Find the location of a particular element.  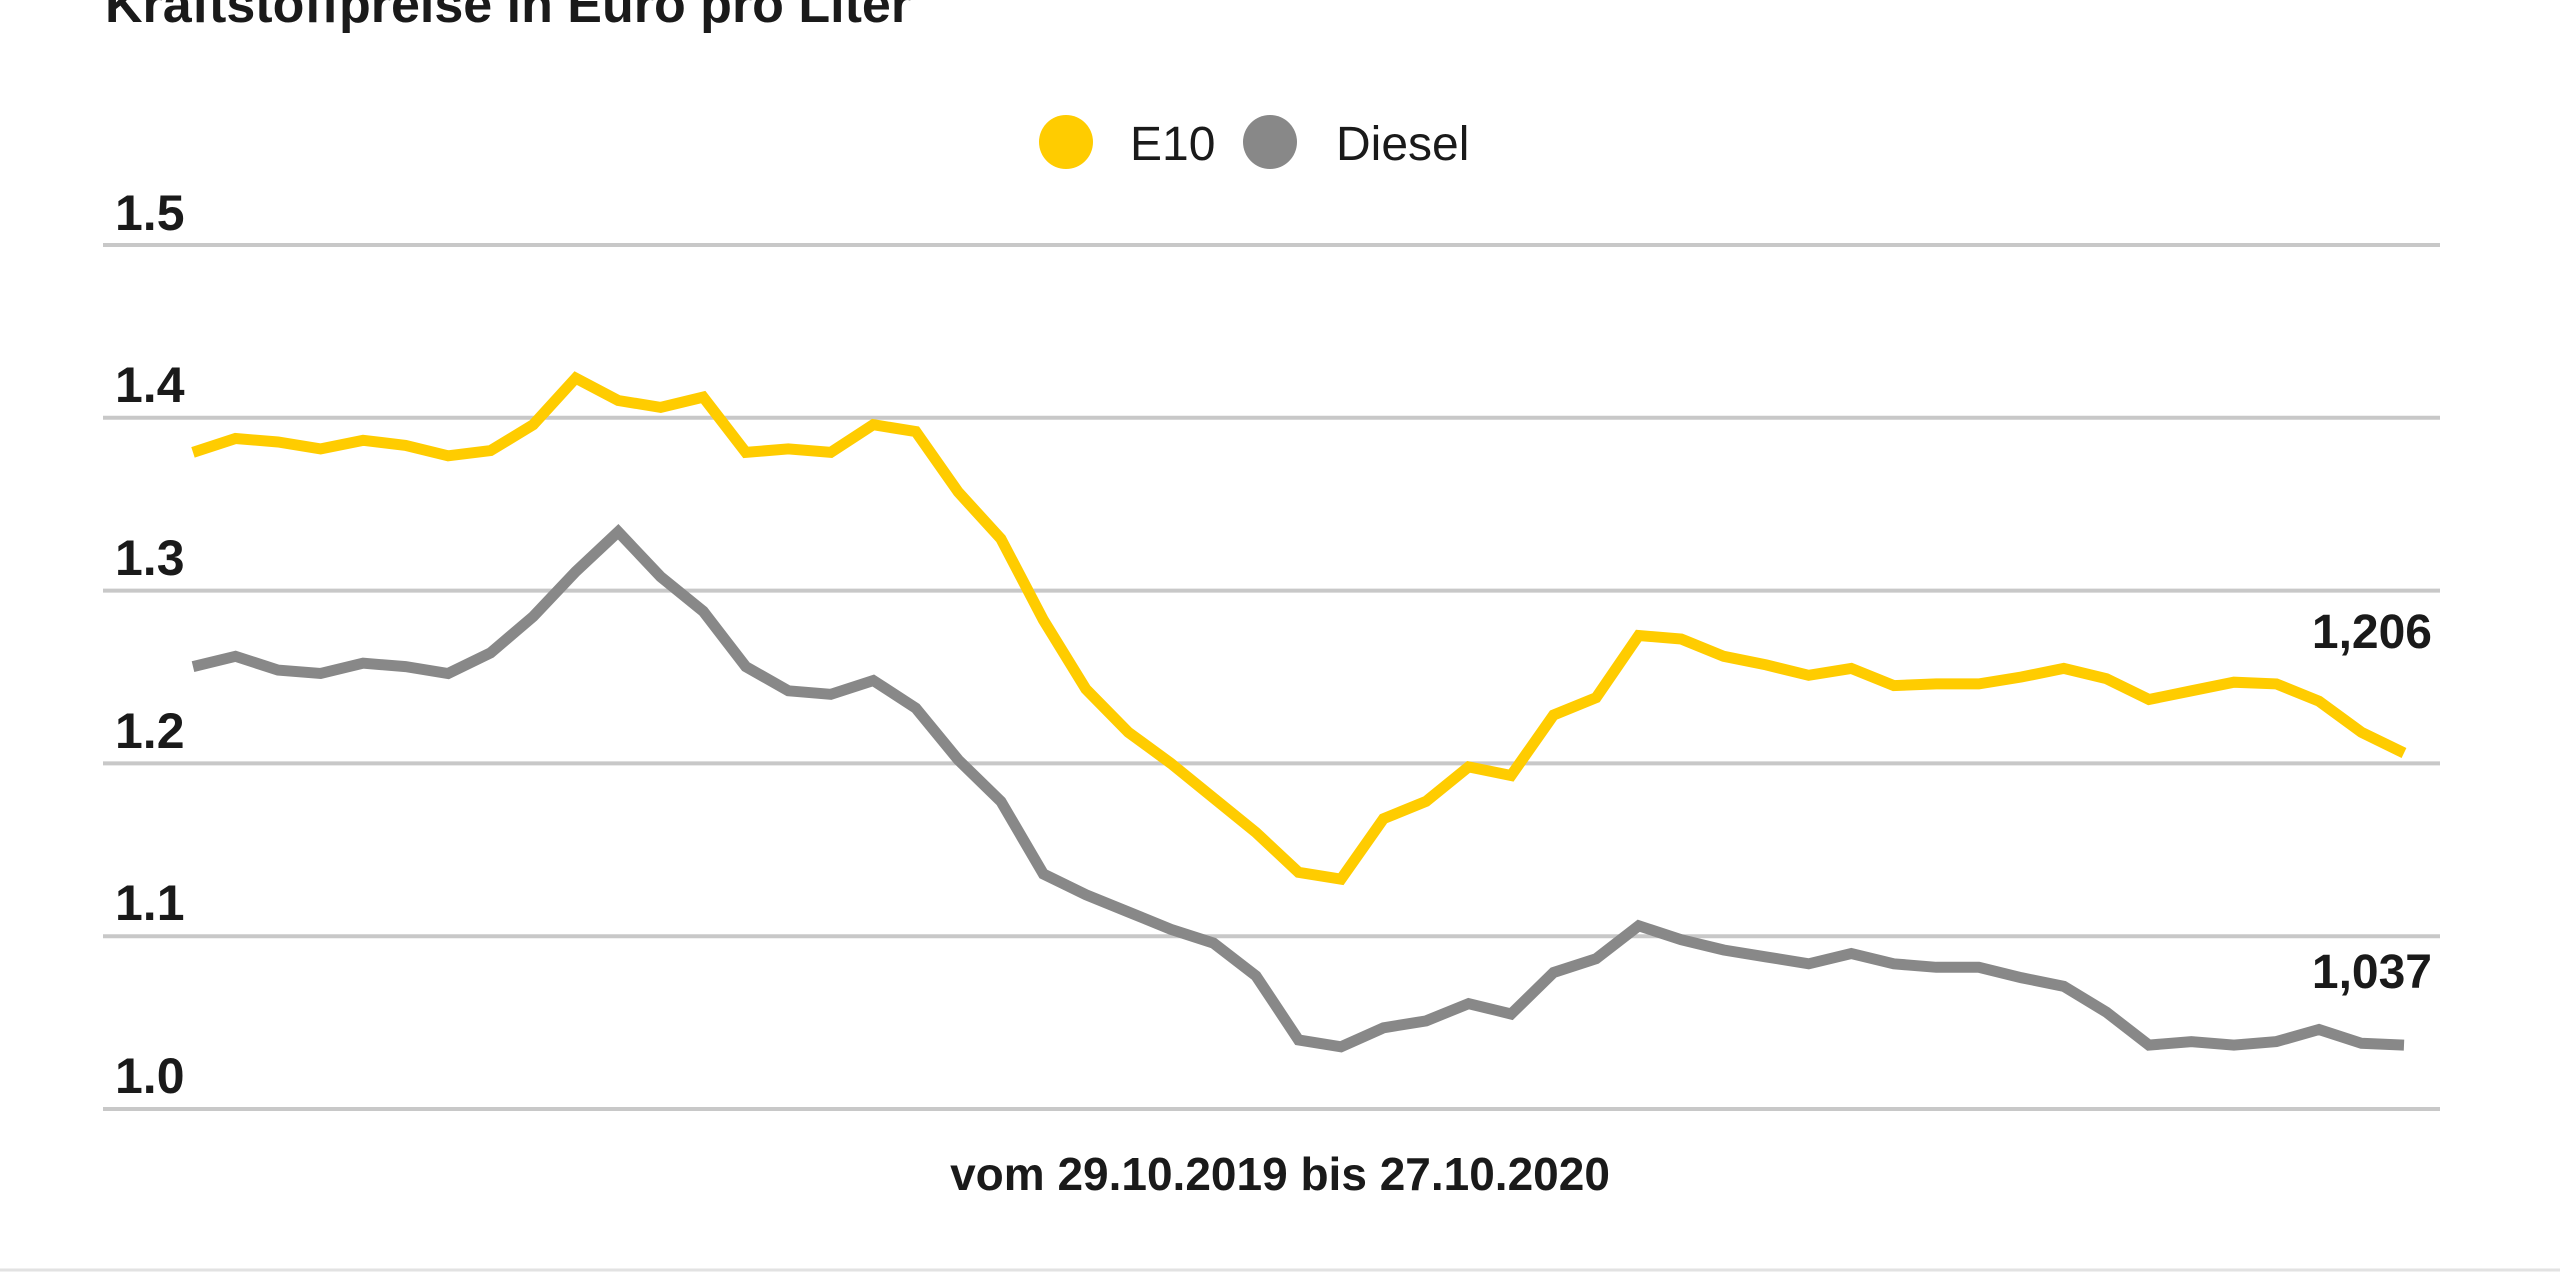

y-tick-label: 1.3 is located at coordinates (150, 558).